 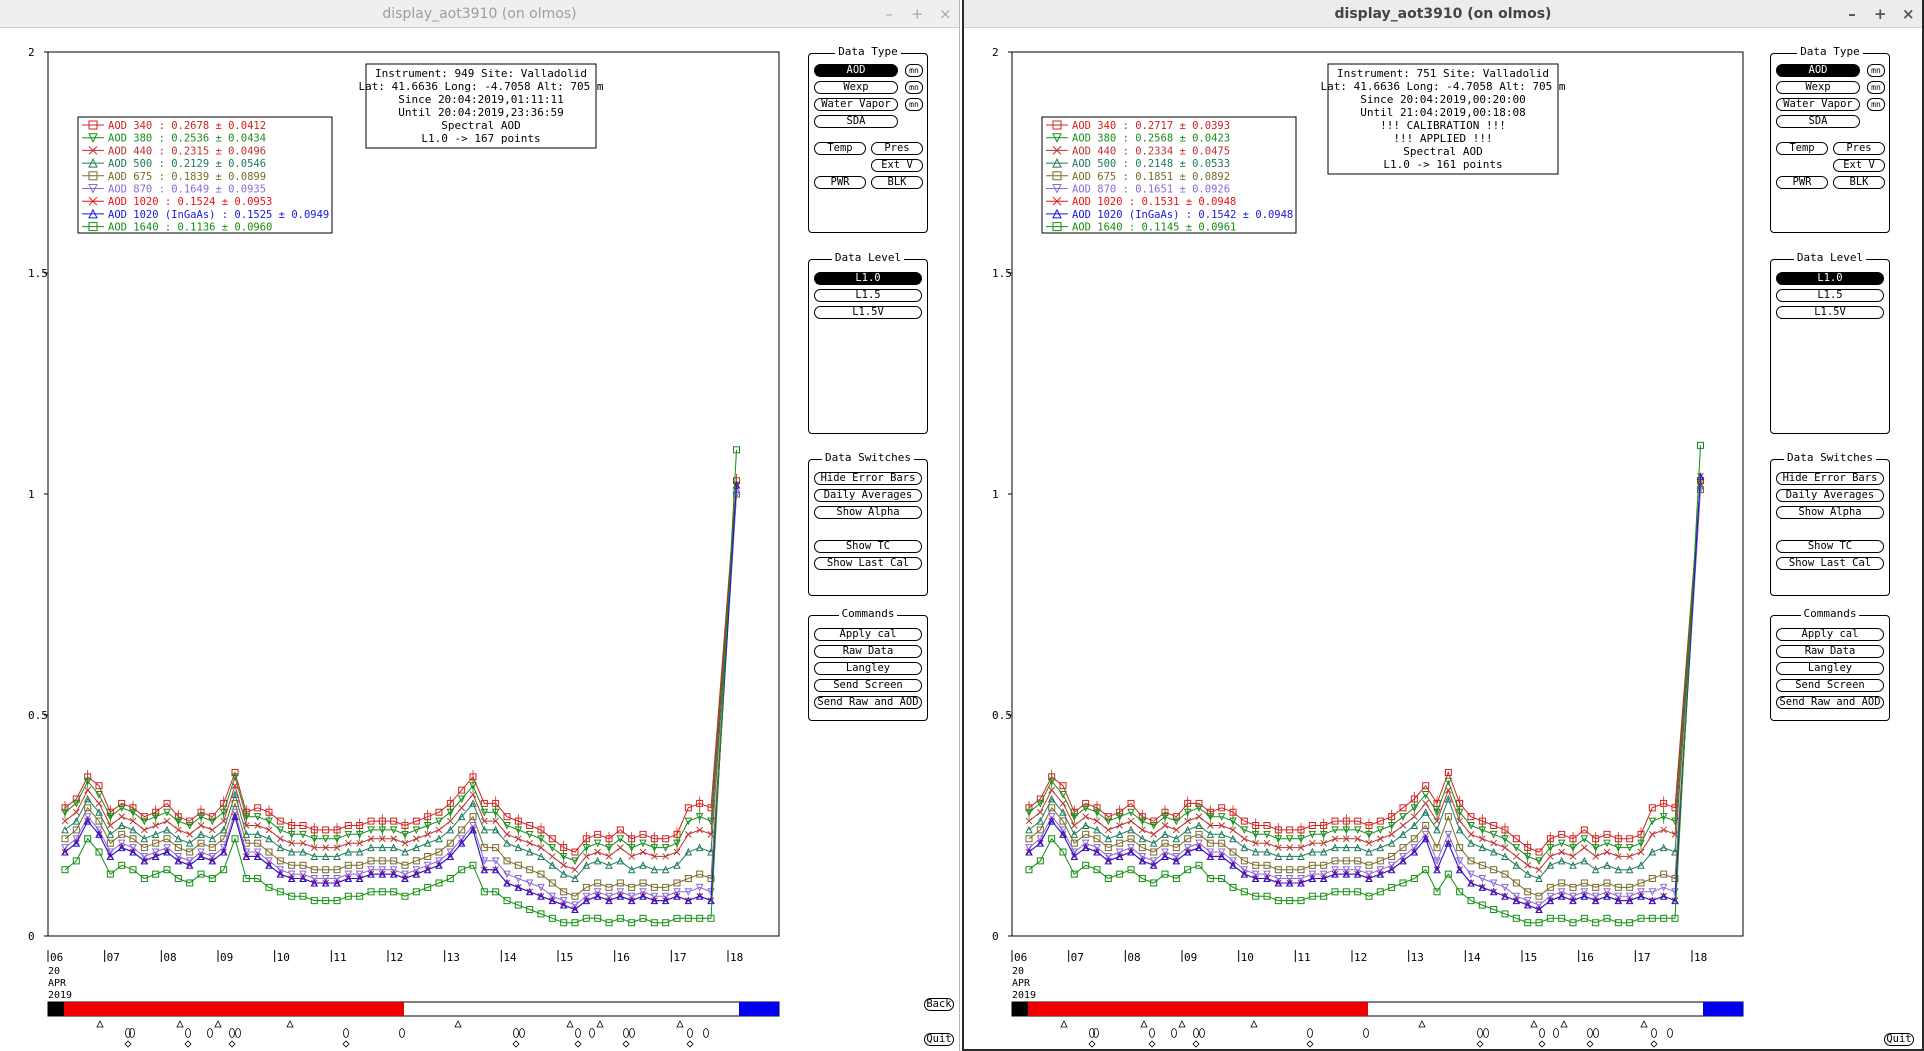 What do you see at coordinates (38, 273) in the screenshot?
I see `y-tick-label: 1.5` at bounding box center [38, 273].